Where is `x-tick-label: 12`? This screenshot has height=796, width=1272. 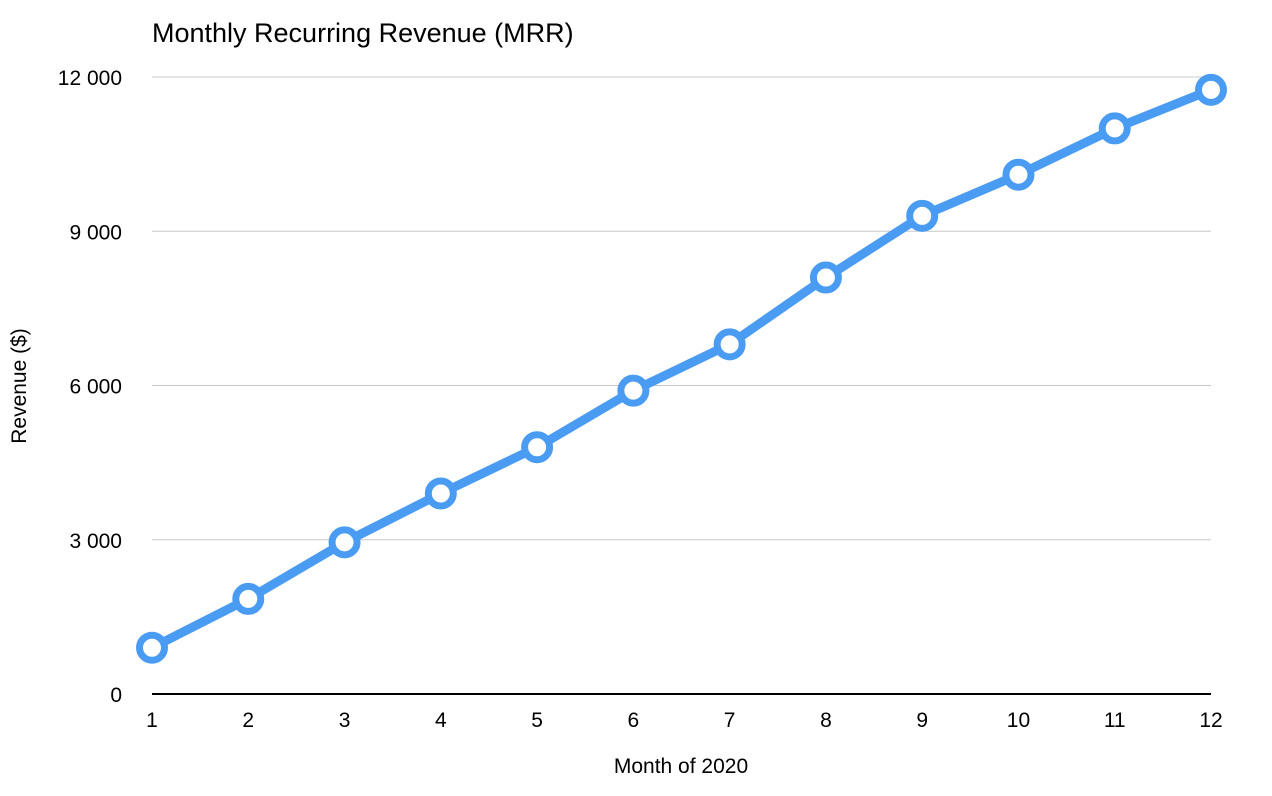 x-tick-label: 12 is located at coordinates (1210, 720).